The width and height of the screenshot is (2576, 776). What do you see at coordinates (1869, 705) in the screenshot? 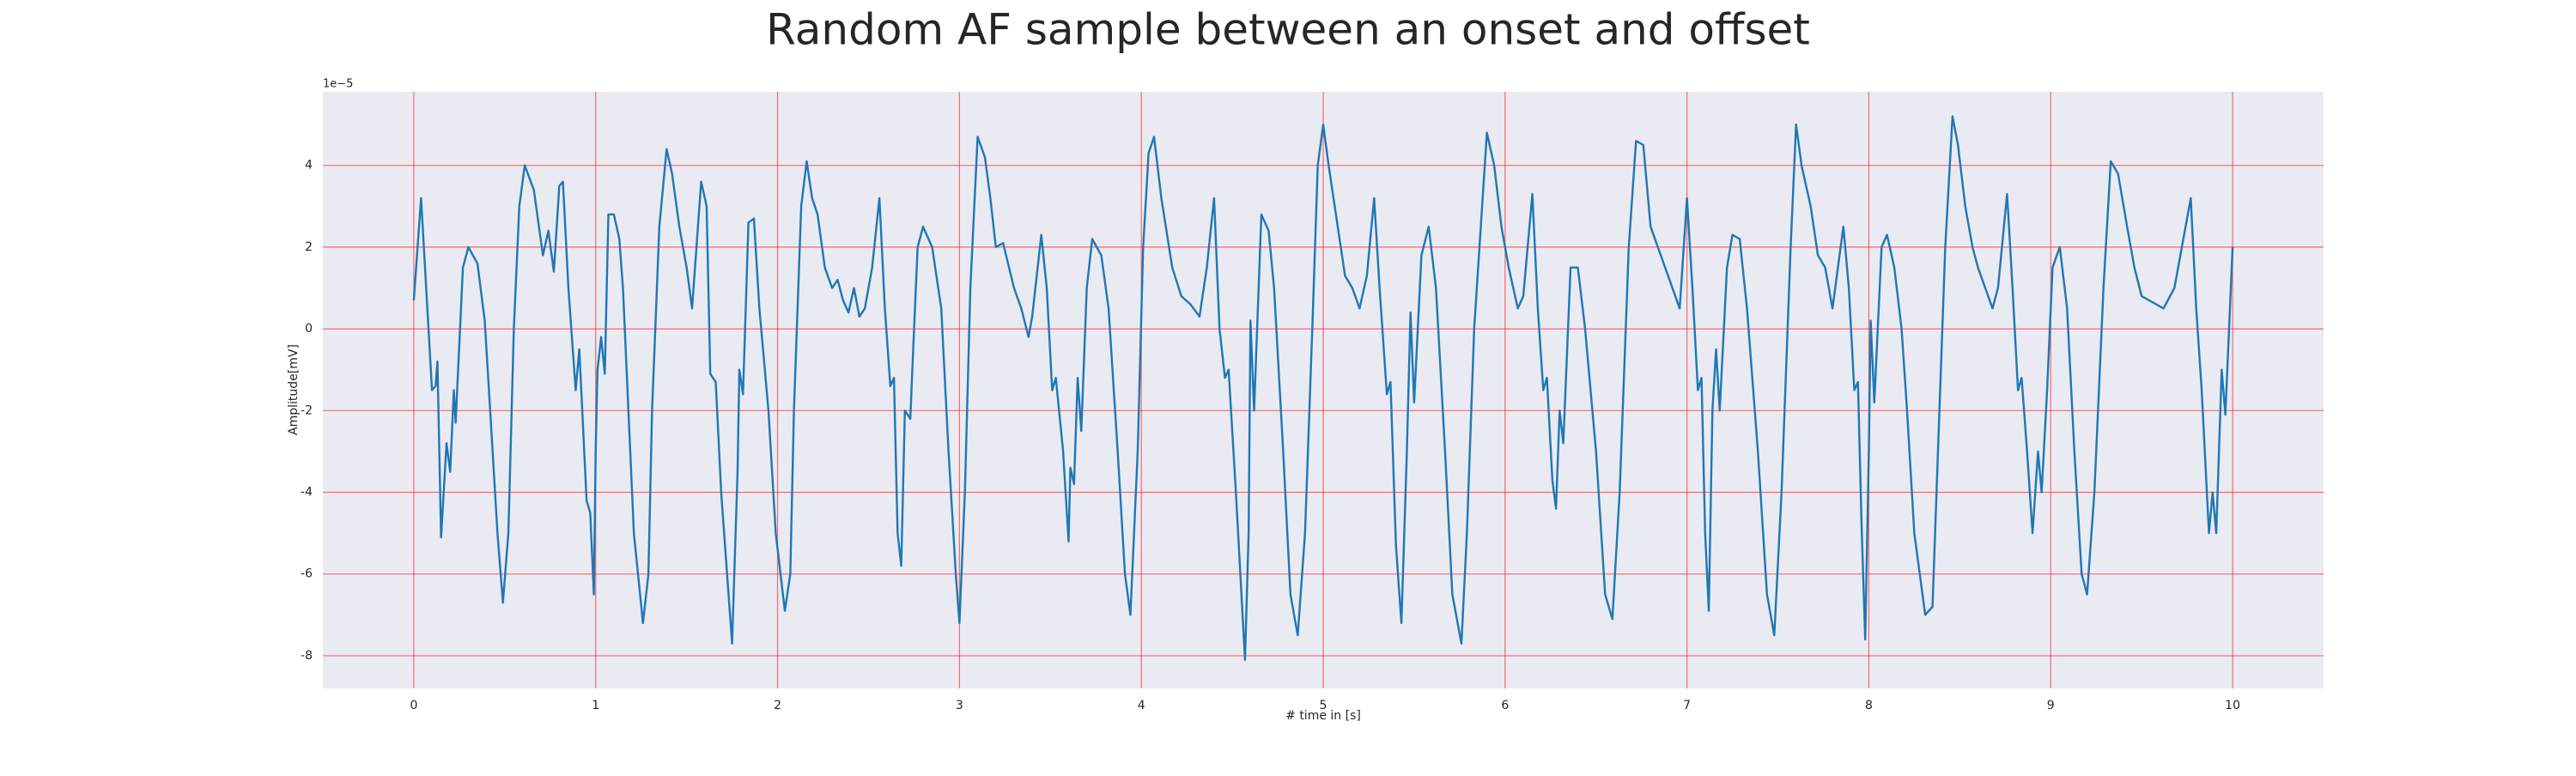
I see `x-tick-label: 8` at bounding box center [1869, 705].